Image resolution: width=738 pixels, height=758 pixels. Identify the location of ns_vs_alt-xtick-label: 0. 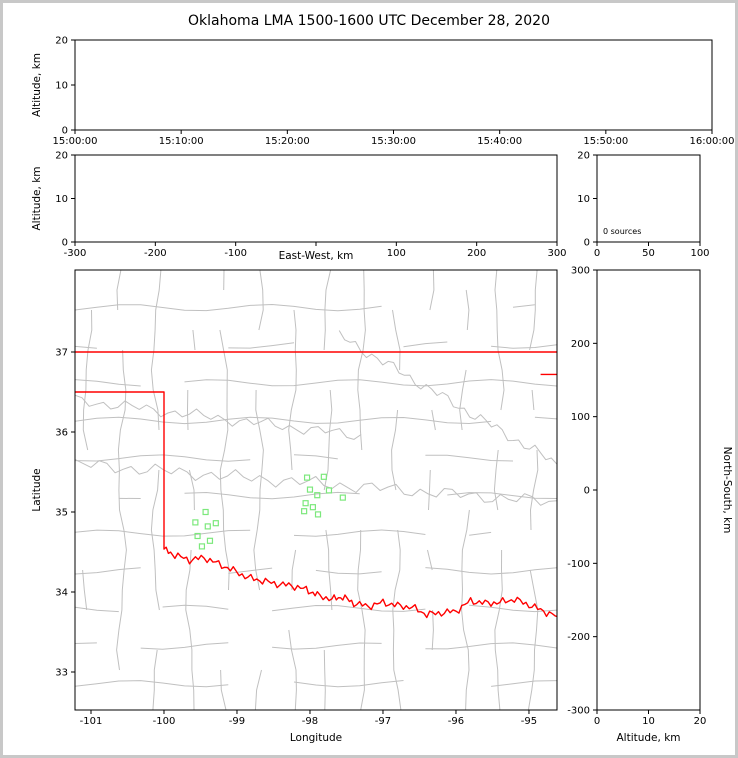
(597, 721).